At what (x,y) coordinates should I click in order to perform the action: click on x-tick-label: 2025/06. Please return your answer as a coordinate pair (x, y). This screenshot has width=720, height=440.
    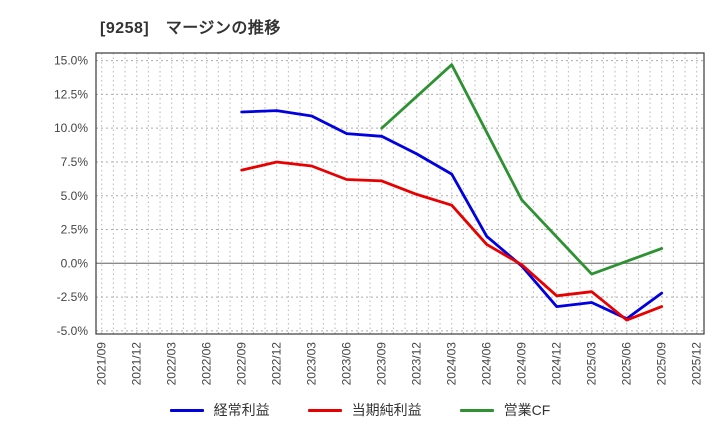
    Looking at the image, I should click on (627, 364).